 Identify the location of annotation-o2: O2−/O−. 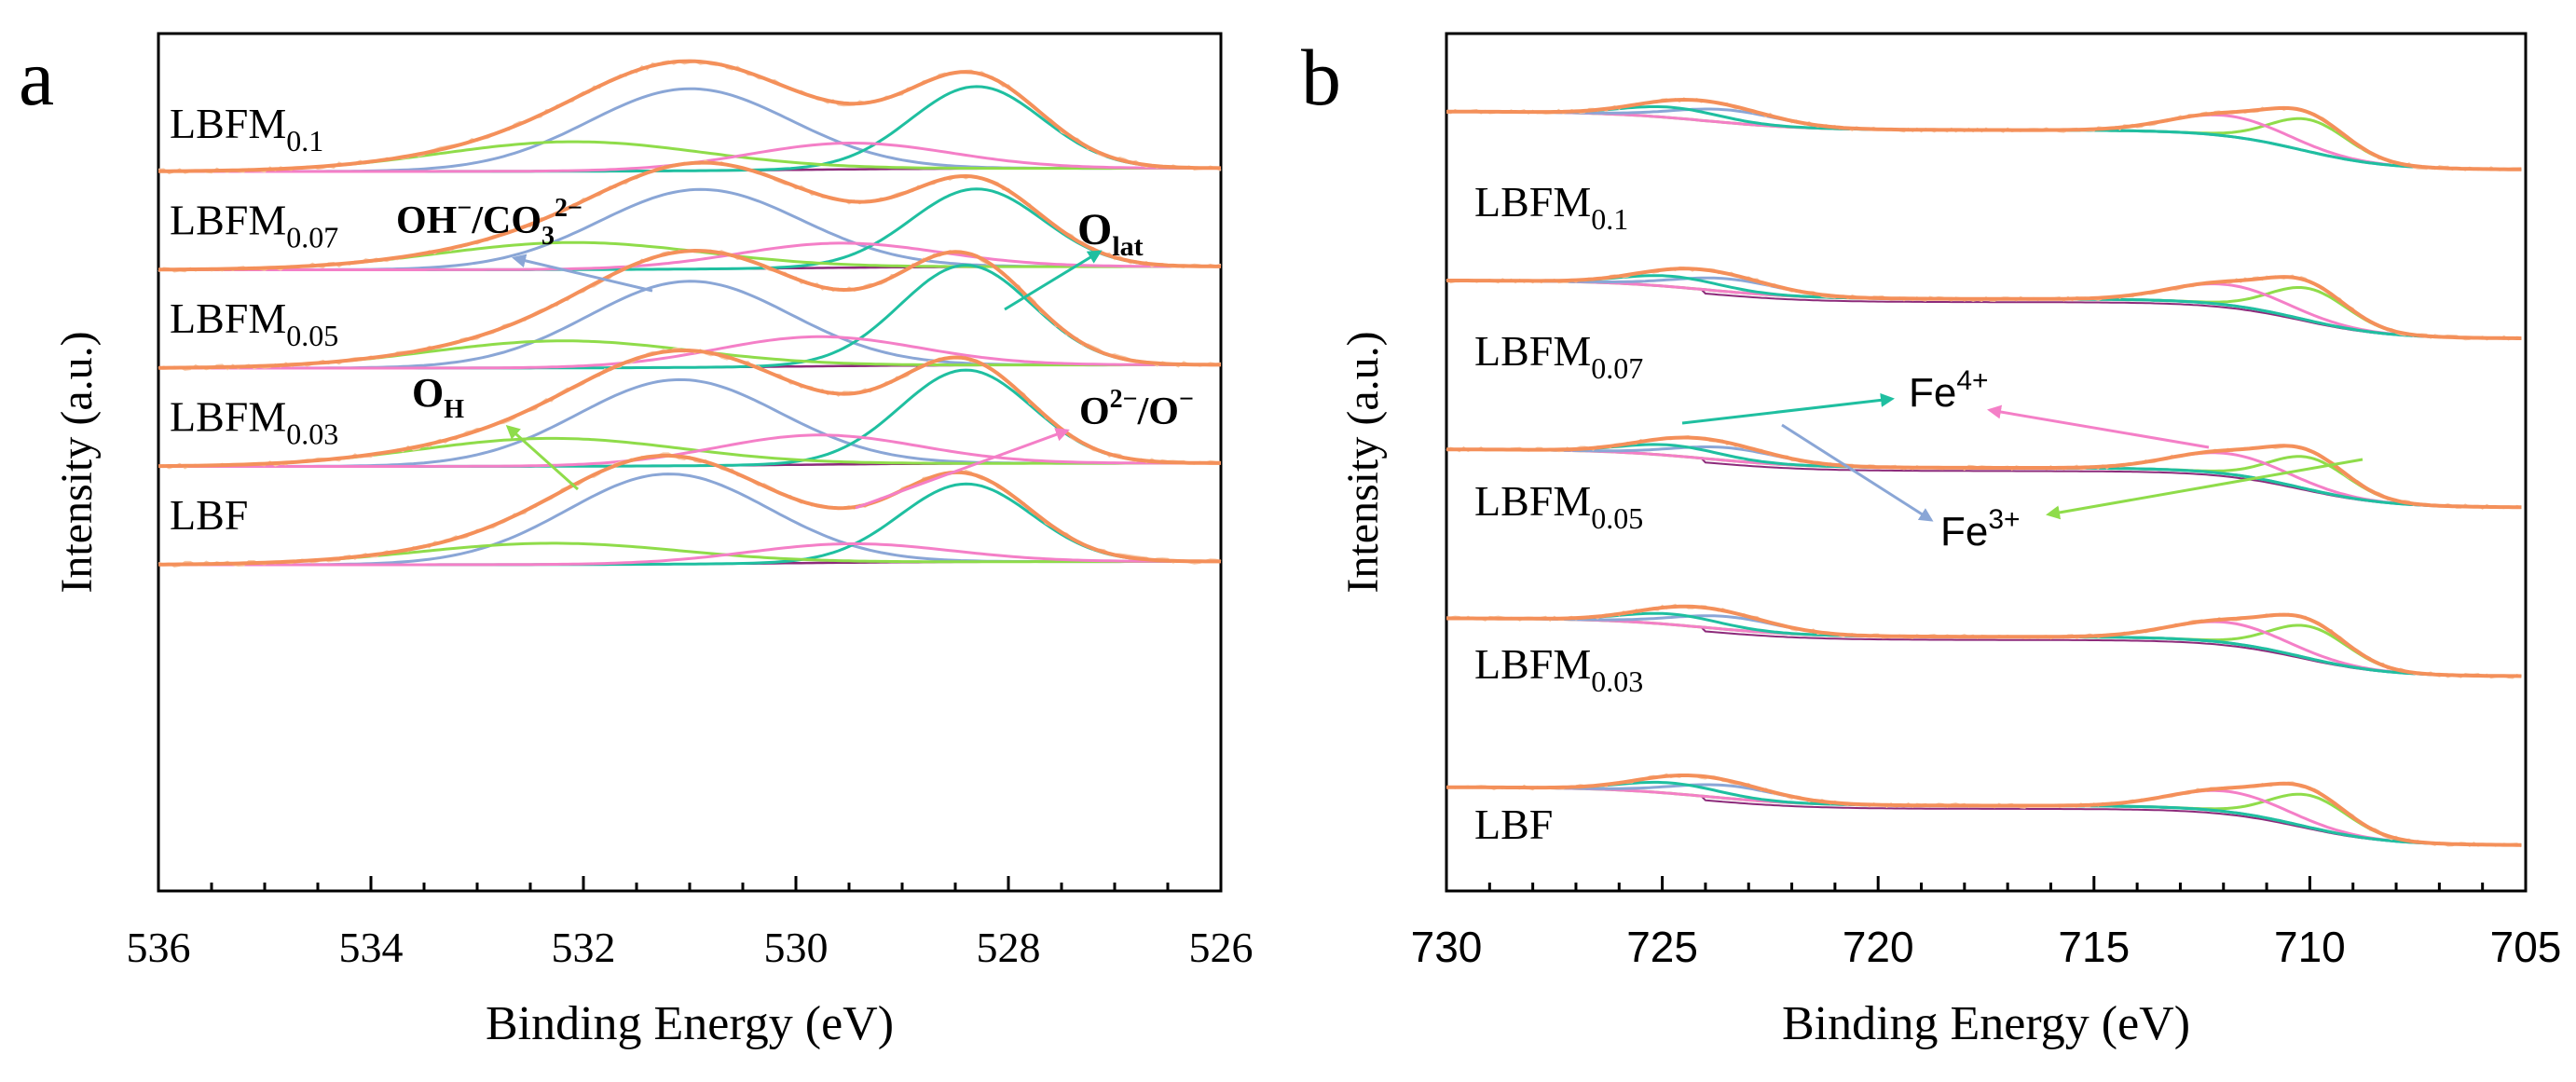
(1024, 447).